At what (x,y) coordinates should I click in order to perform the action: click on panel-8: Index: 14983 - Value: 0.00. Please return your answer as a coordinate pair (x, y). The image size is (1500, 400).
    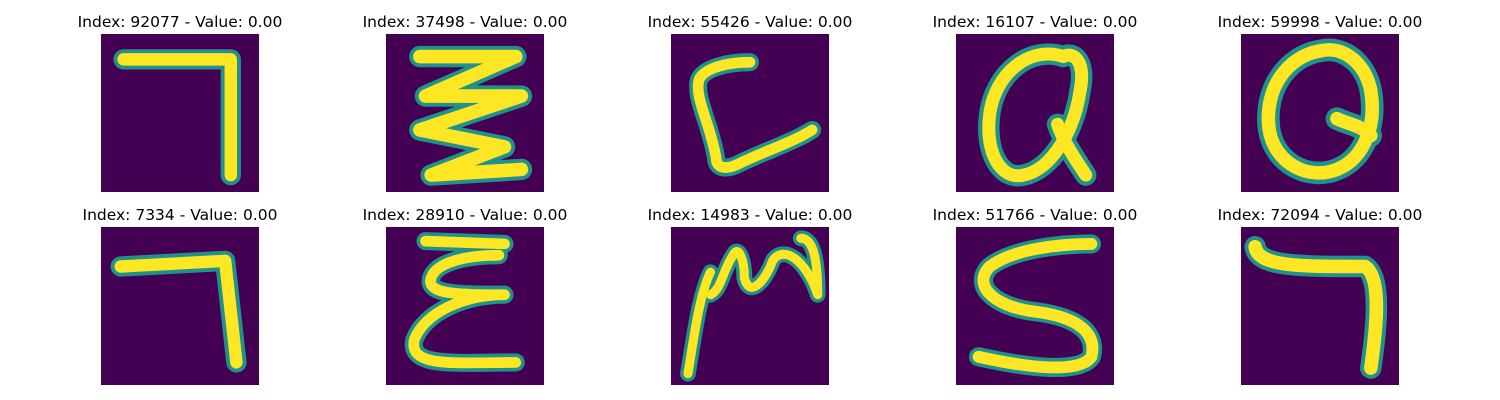
    Looking at the image, I should click on (750, 300).